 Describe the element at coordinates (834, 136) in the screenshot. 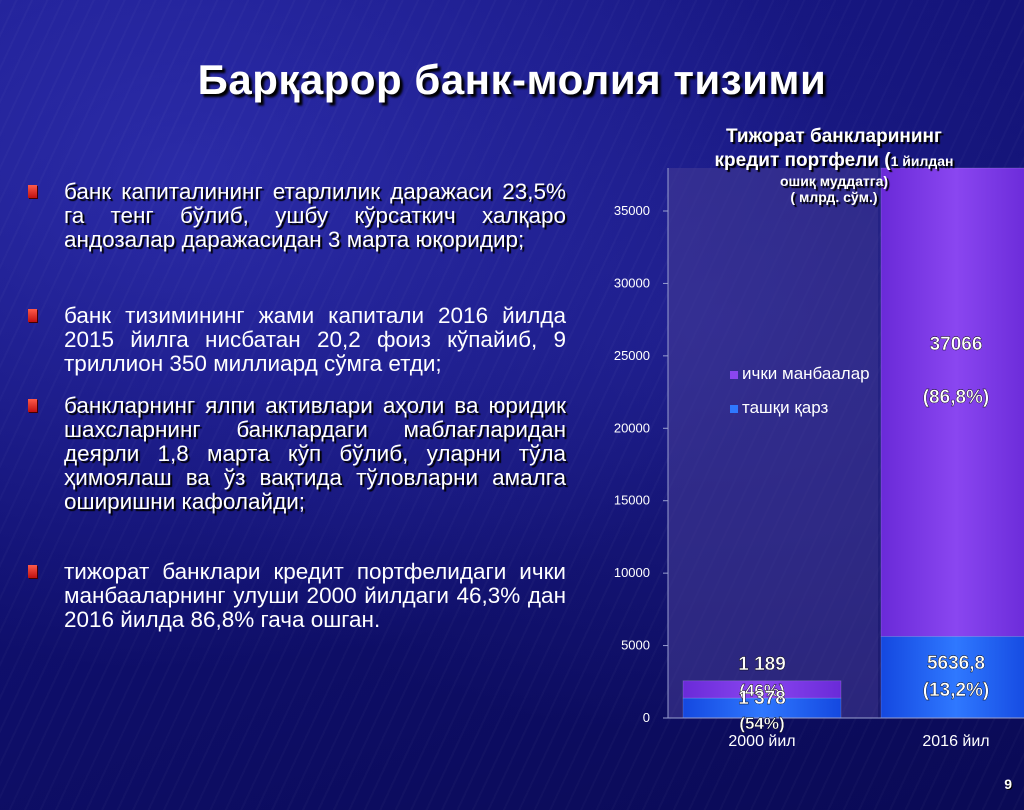

I see `chart-title-line: Тижорат банкларининг` at that location.